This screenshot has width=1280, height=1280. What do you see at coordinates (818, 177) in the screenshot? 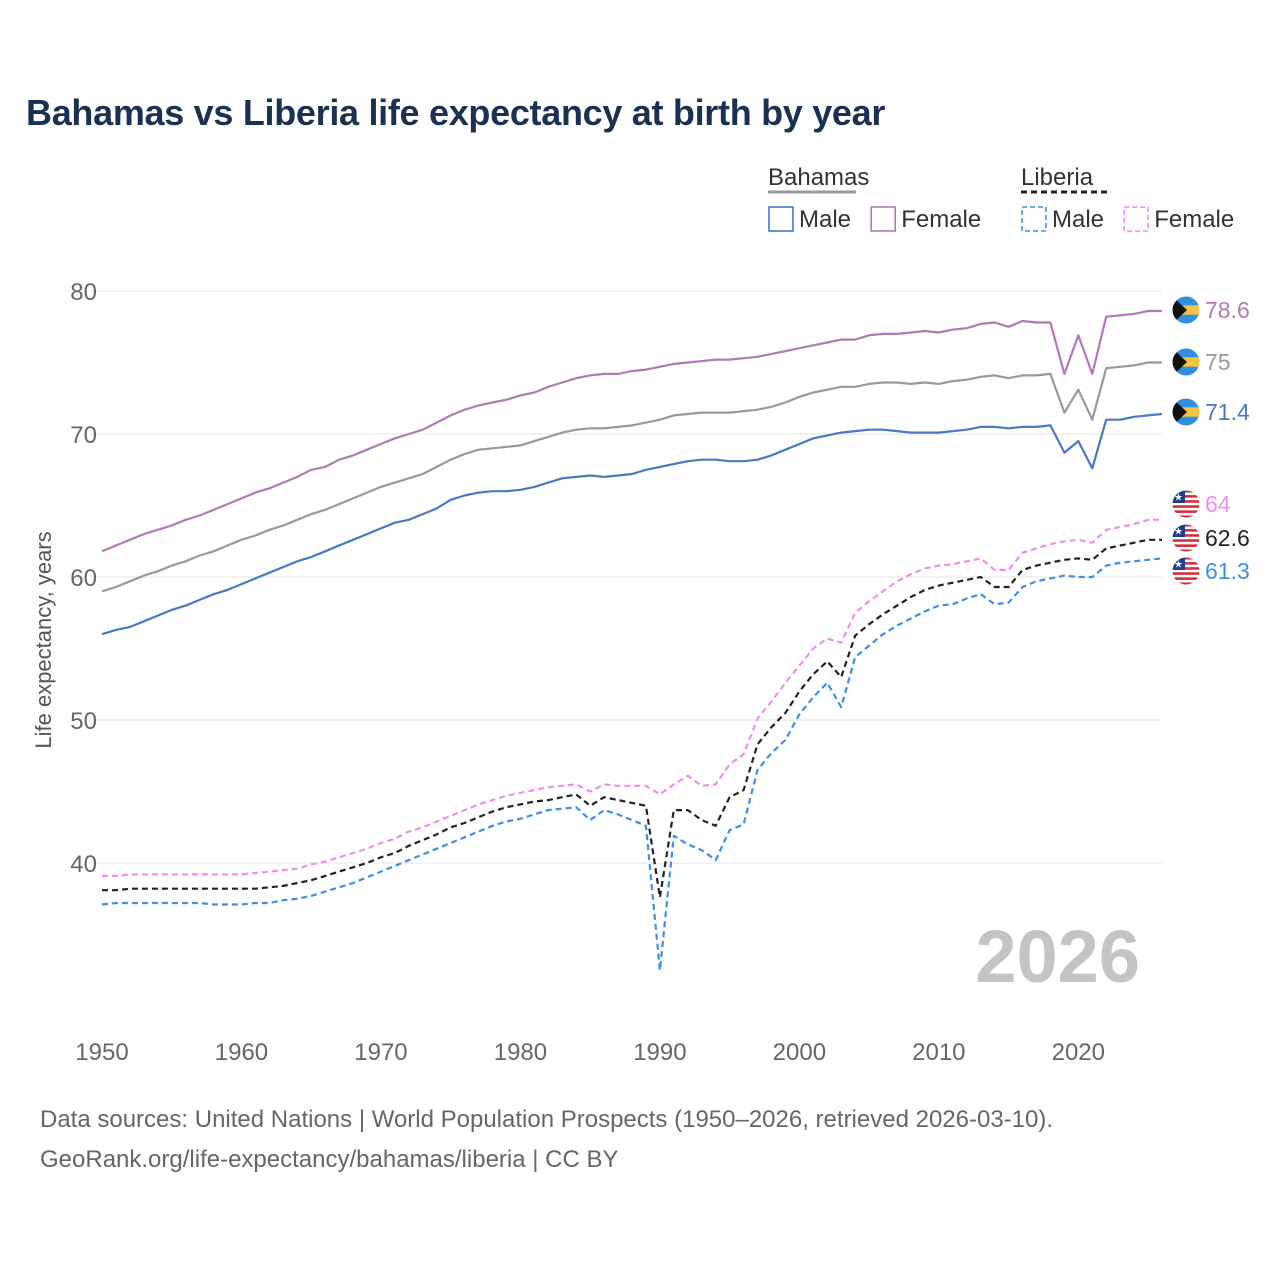
I see `legend-group-title: Bahamas` at bounding box center [818, 177].